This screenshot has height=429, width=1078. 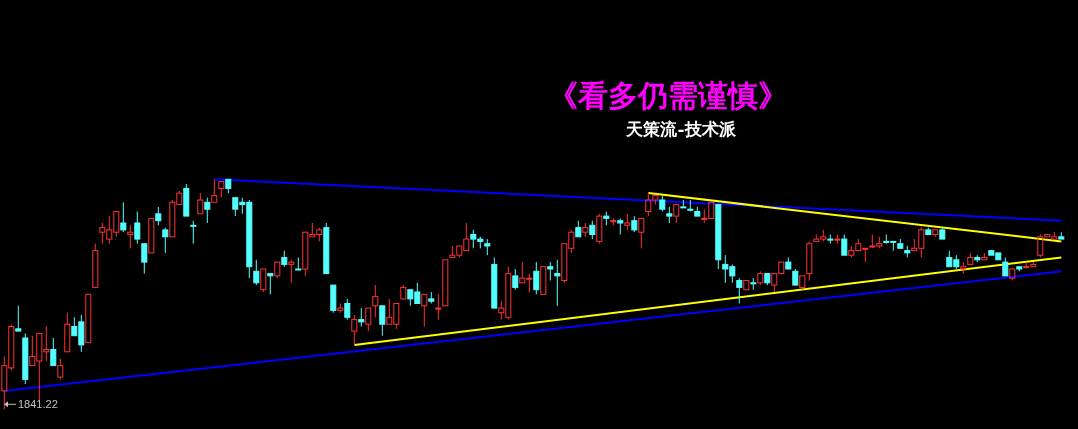 I want to click on chart-title: 《看多仍需谨慎》, so click(x=668, y=95).